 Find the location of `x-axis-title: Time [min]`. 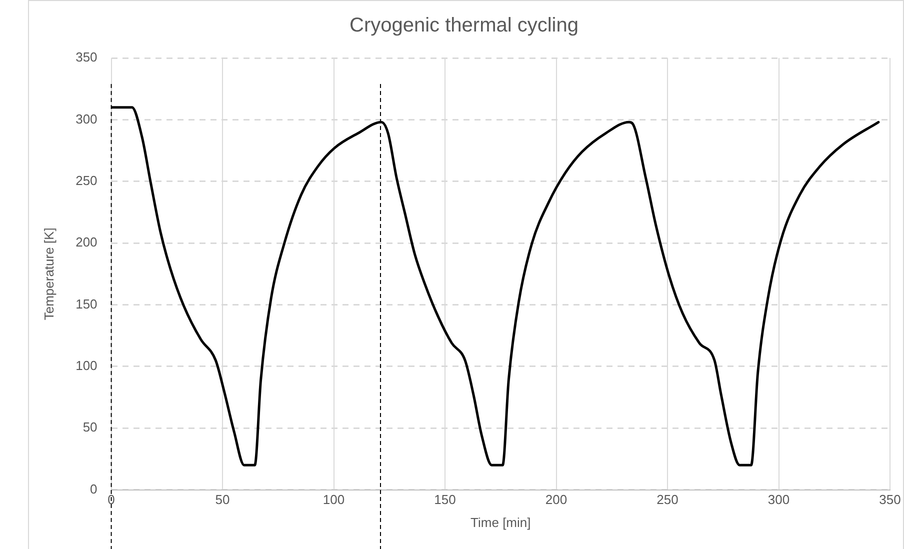

x-axis-title: Time [min] is located at coordinates (500, 522).